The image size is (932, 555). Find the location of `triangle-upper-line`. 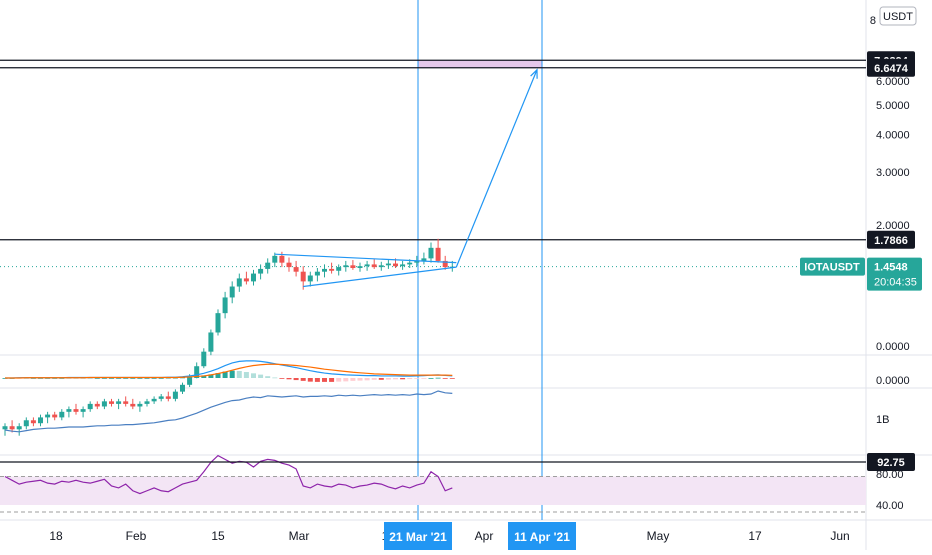

triangle-upper-line is located at coordinates (365, 258).